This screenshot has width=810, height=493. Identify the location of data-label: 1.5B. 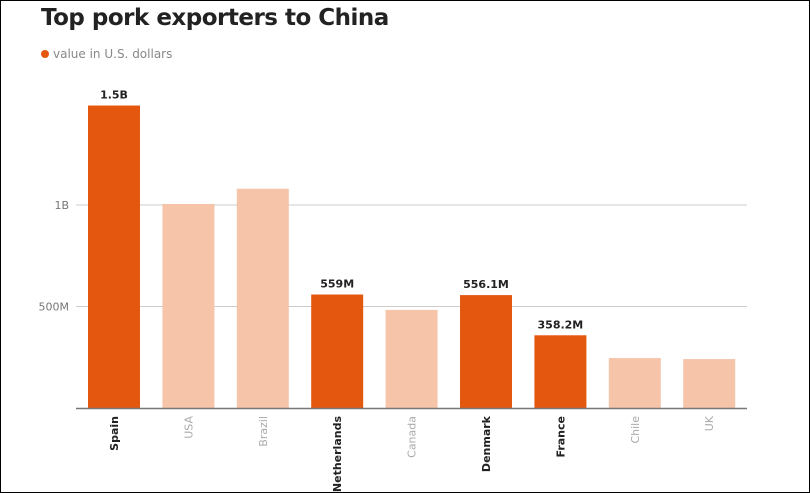
(114, 95).